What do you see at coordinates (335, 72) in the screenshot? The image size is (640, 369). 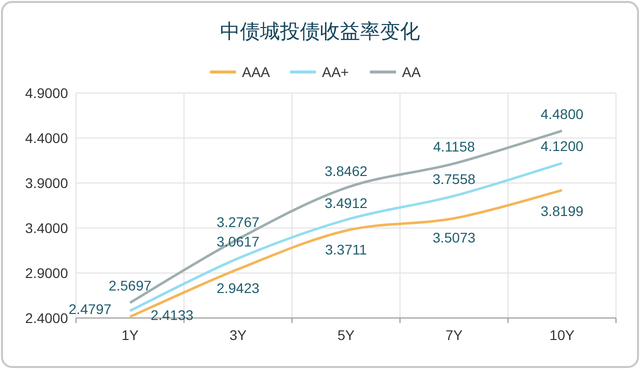 I see `legend-label: AA+` at bounding box center [335, 72].